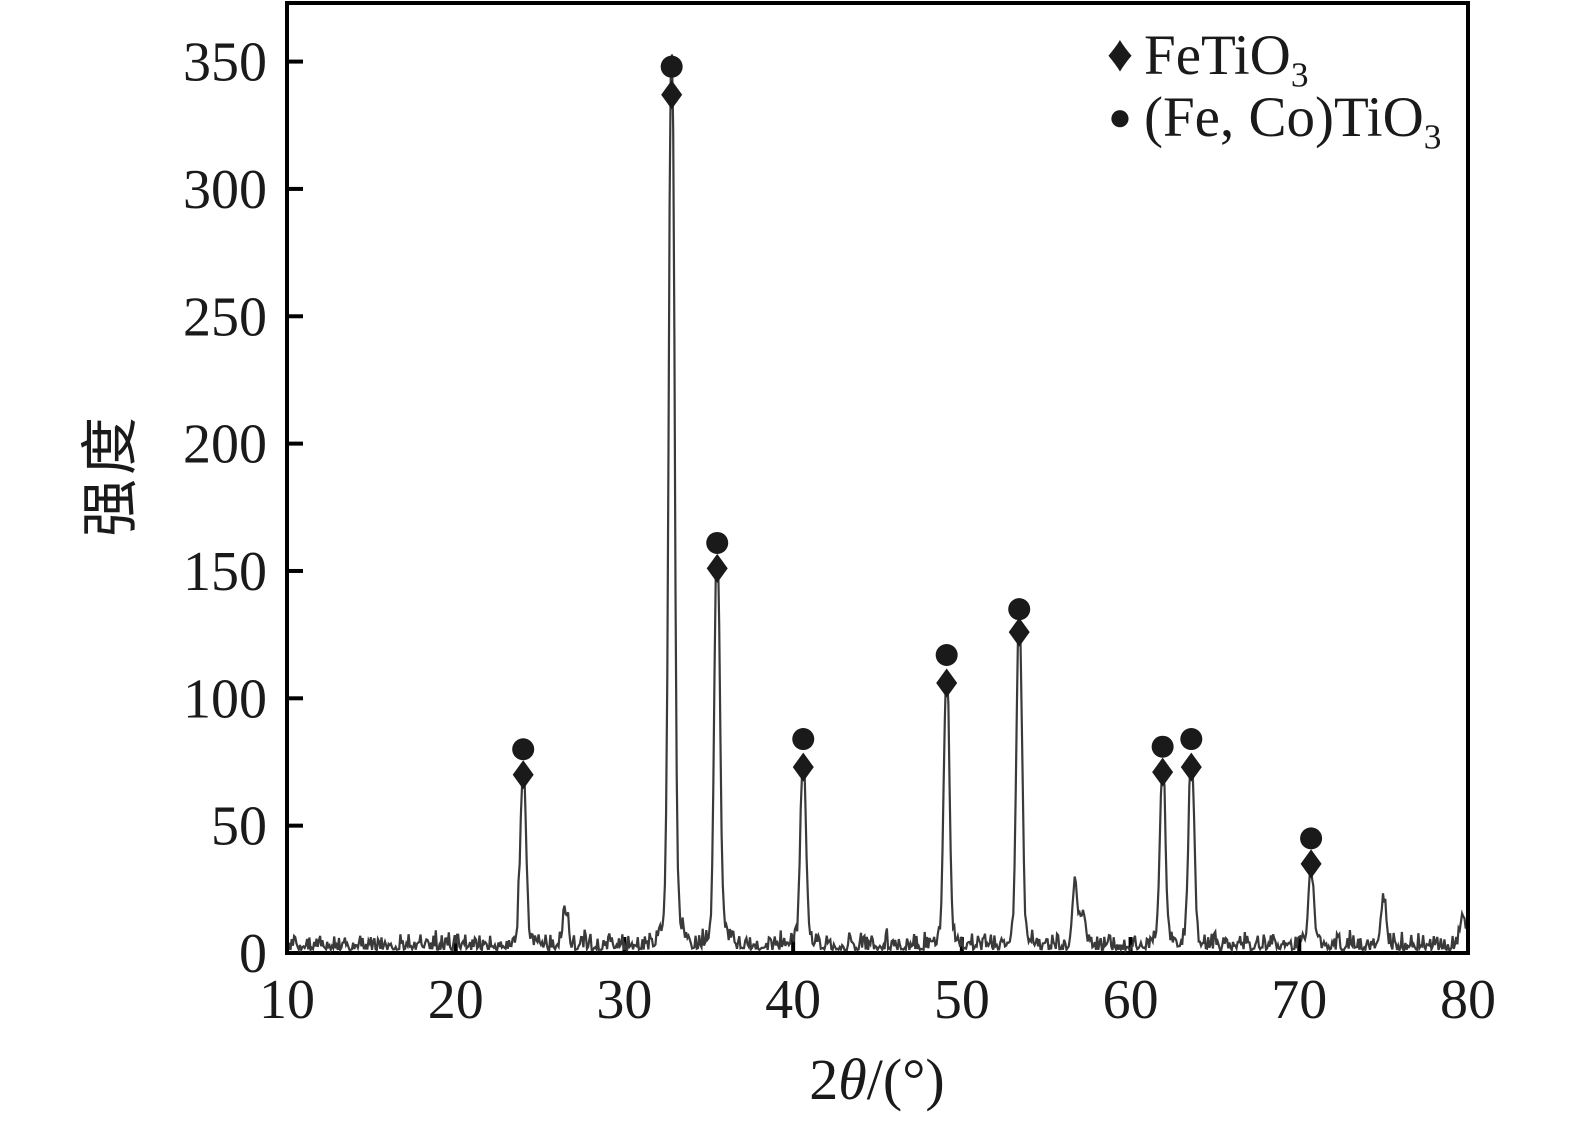 This screenshot has width=1575, height=1121. I want to click on y-tick-label: 250, so click(225, 317).